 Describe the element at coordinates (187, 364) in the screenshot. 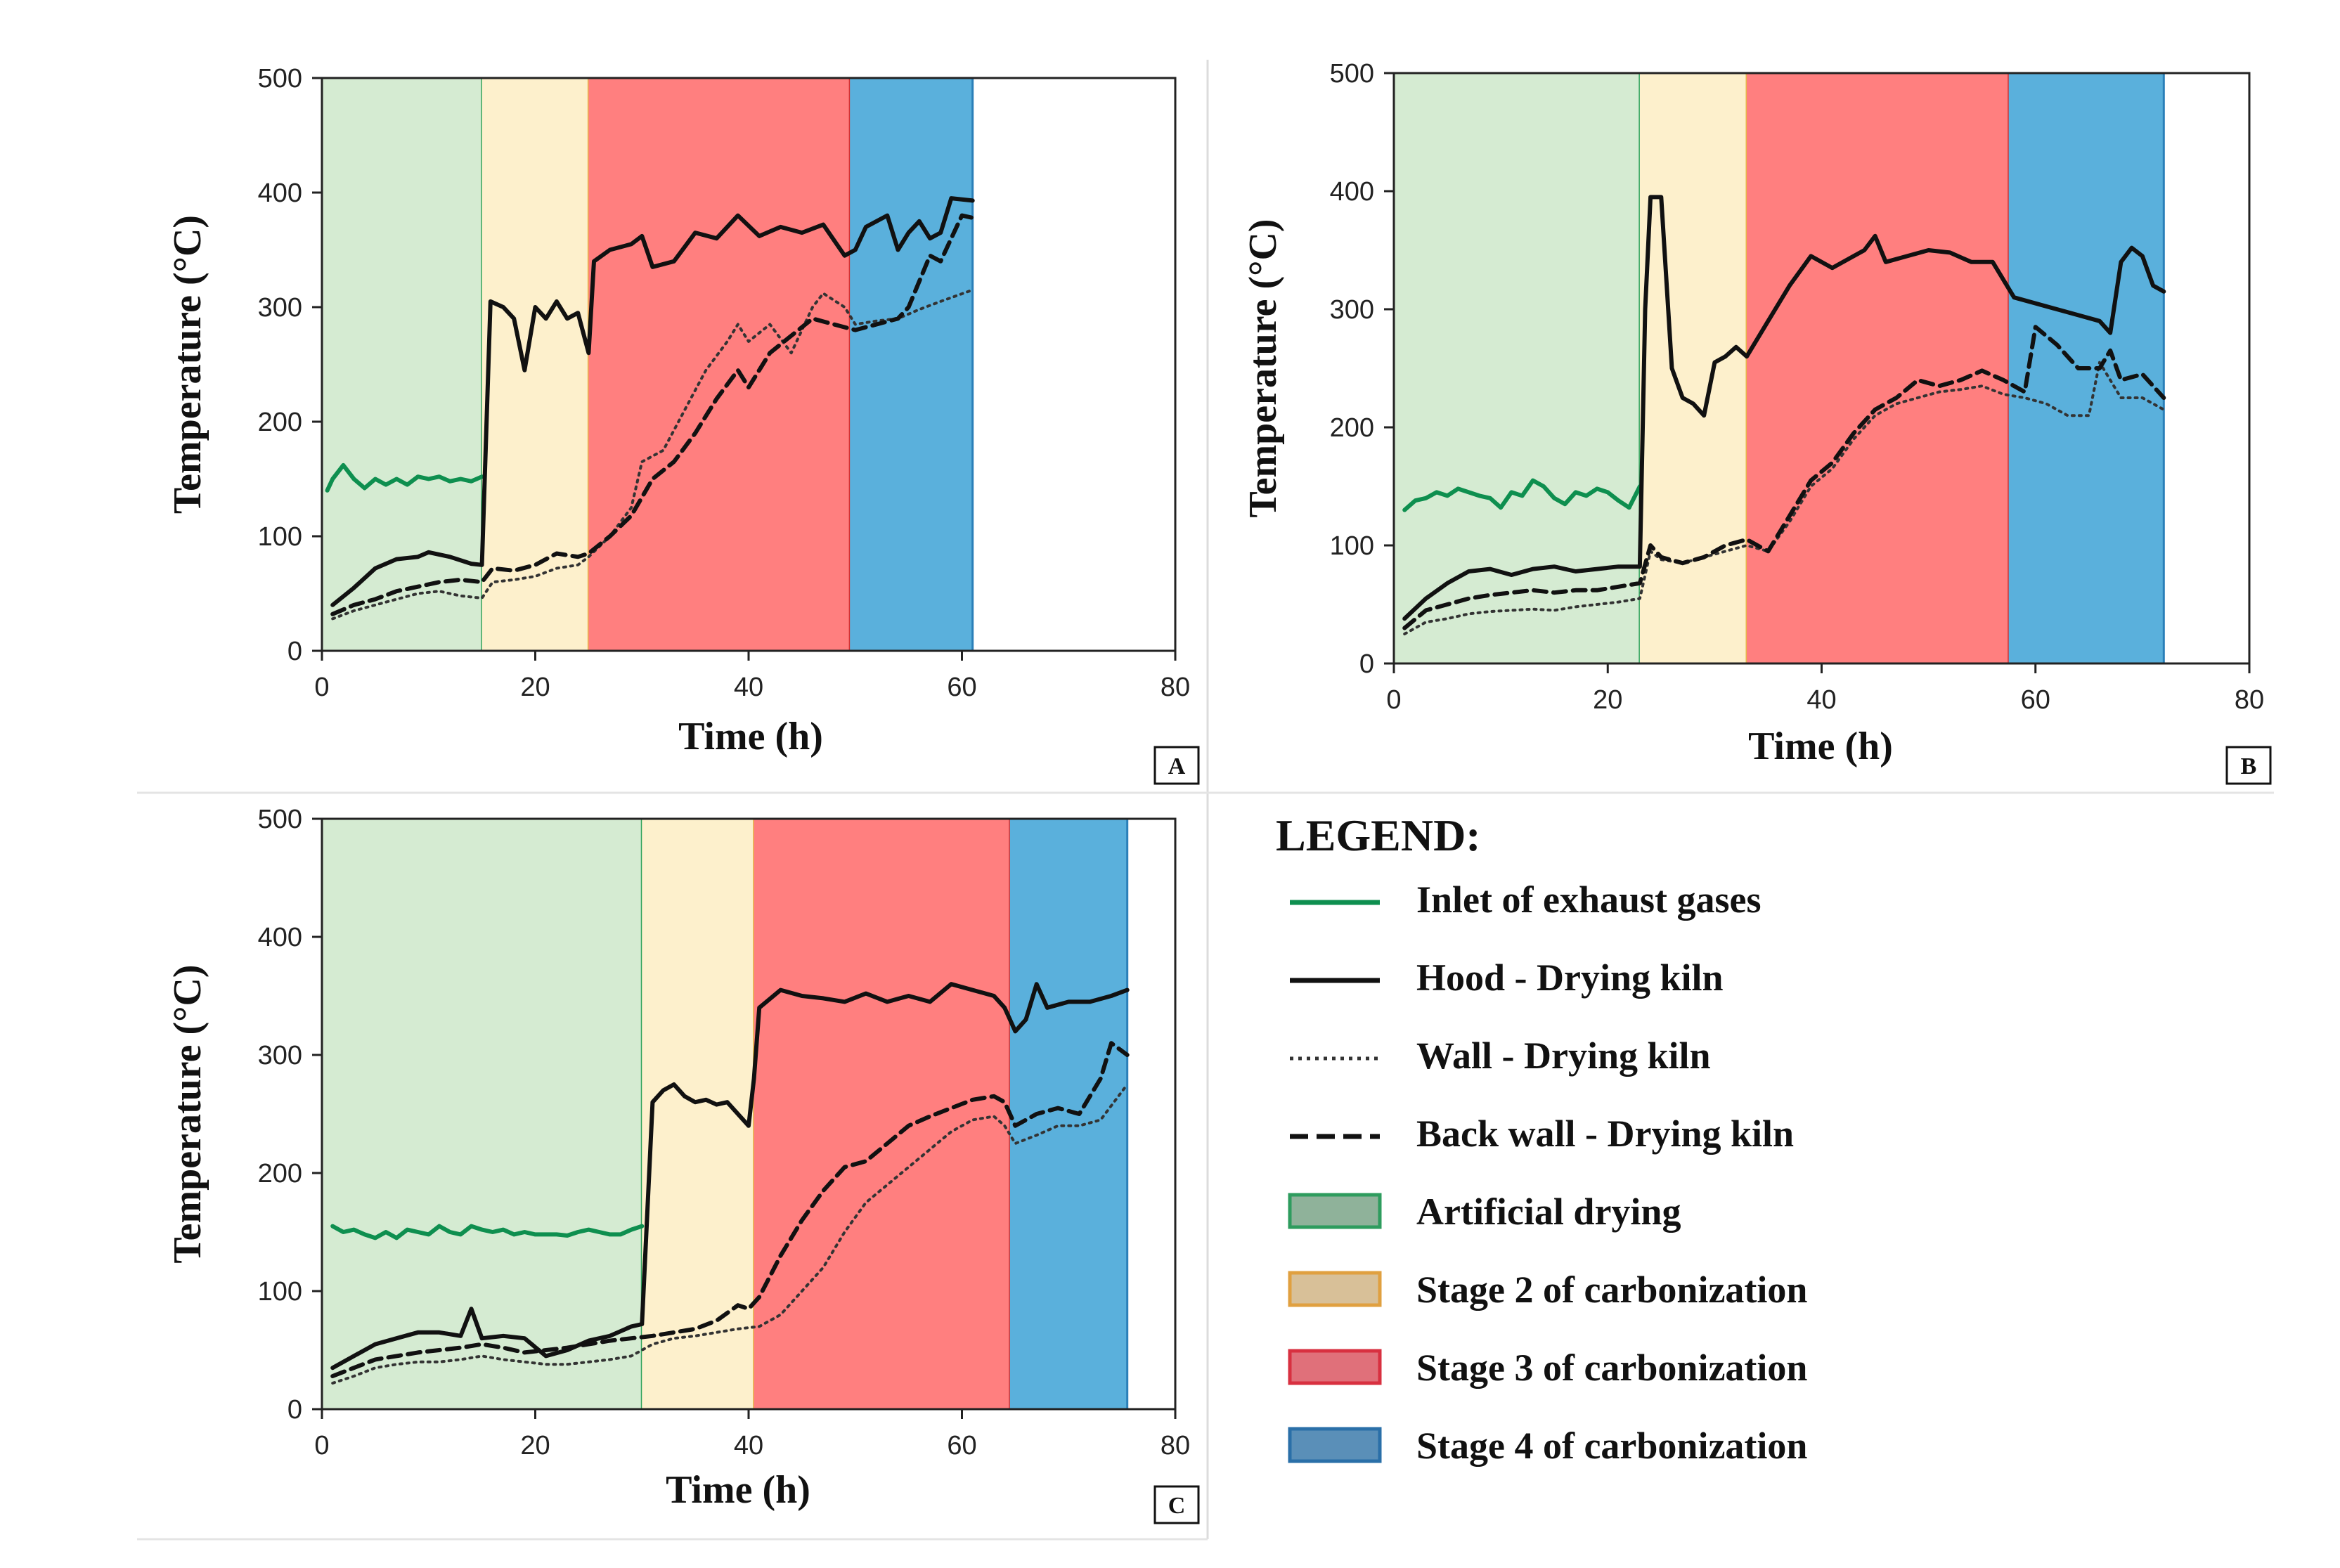

I see `panel-a-ylabel: Temperature (°C)` at that location.